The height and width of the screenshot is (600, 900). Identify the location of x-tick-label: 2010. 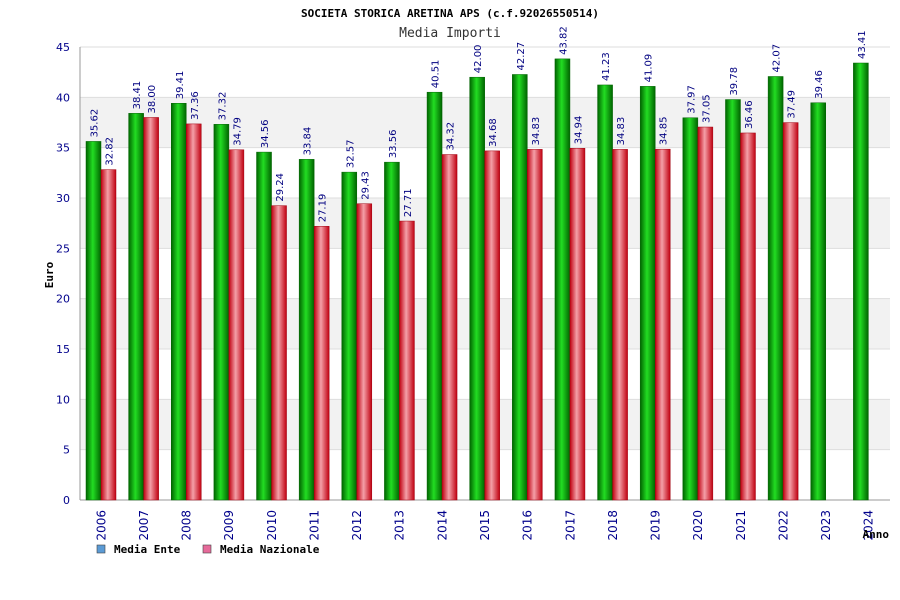
(272, 525).